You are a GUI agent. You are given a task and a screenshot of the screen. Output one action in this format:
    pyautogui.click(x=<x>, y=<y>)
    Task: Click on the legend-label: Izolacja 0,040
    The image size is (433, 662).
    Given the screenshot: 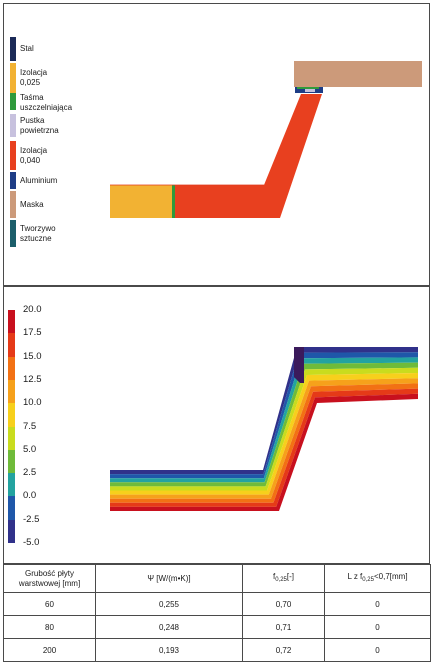 What is the action you would take?
    pyautogui.click(x=34, y=155)
    